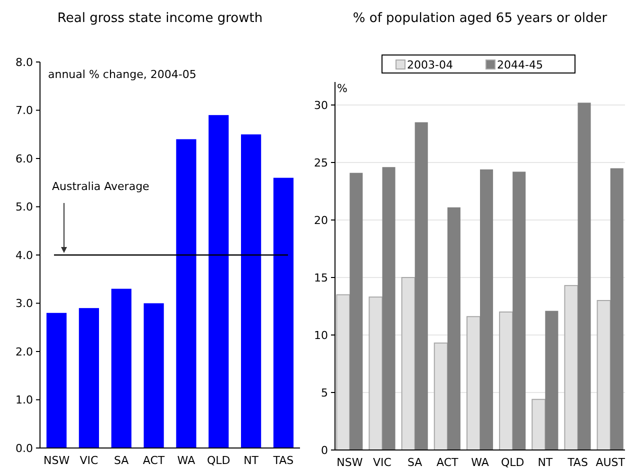  I want to click on y-tick-label: 5, so click(324, 393).